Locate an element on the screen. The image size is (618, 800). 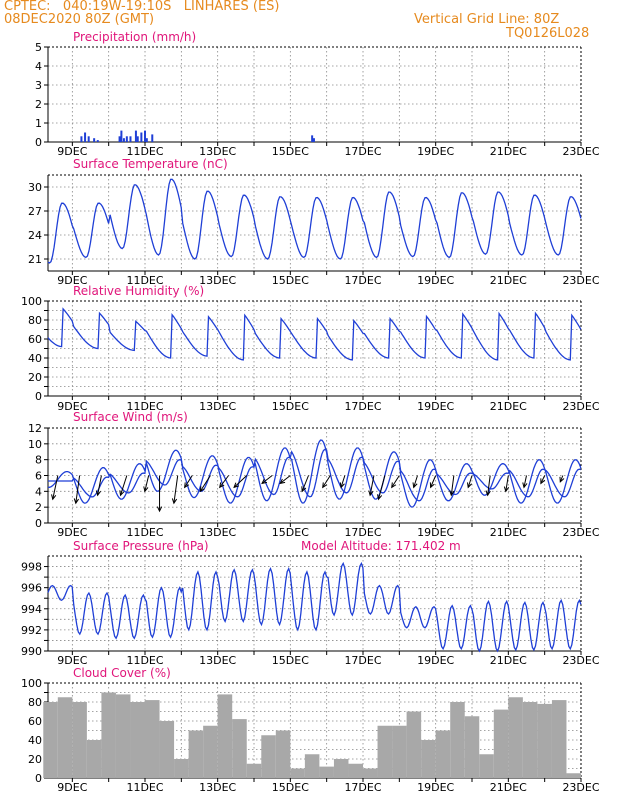
y-tick-label: 4 is located at coordinates (38, 66).